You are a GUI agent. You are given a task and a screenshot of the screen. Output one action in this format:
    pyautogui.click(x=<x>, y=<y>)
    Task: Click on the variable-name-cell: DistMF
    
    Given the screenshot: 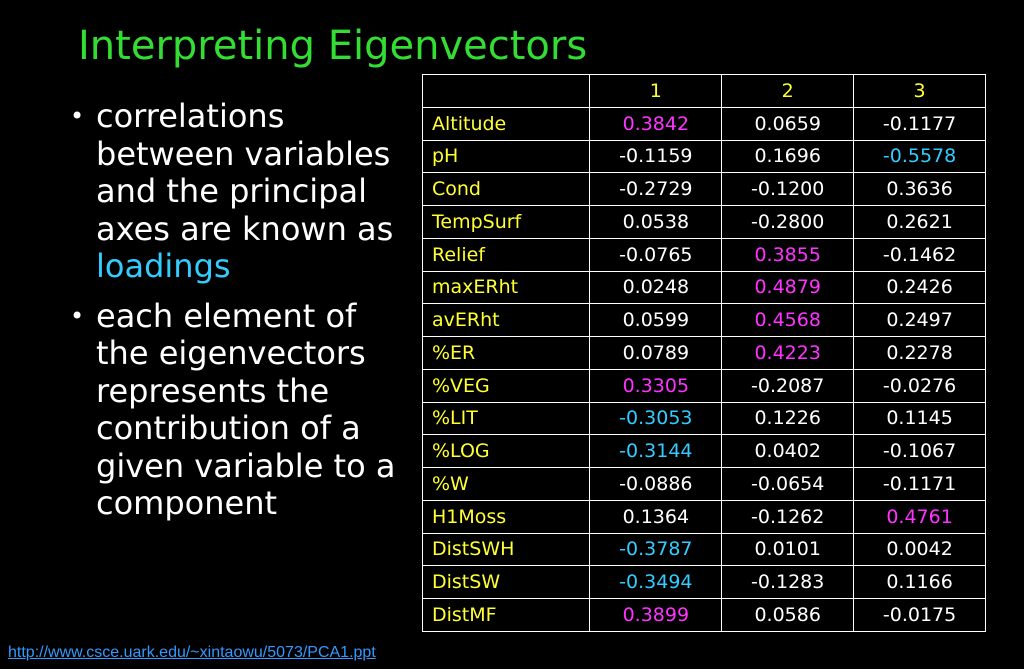 What is the action you would take?
    pyautogui.click(x=506, y=615)
    